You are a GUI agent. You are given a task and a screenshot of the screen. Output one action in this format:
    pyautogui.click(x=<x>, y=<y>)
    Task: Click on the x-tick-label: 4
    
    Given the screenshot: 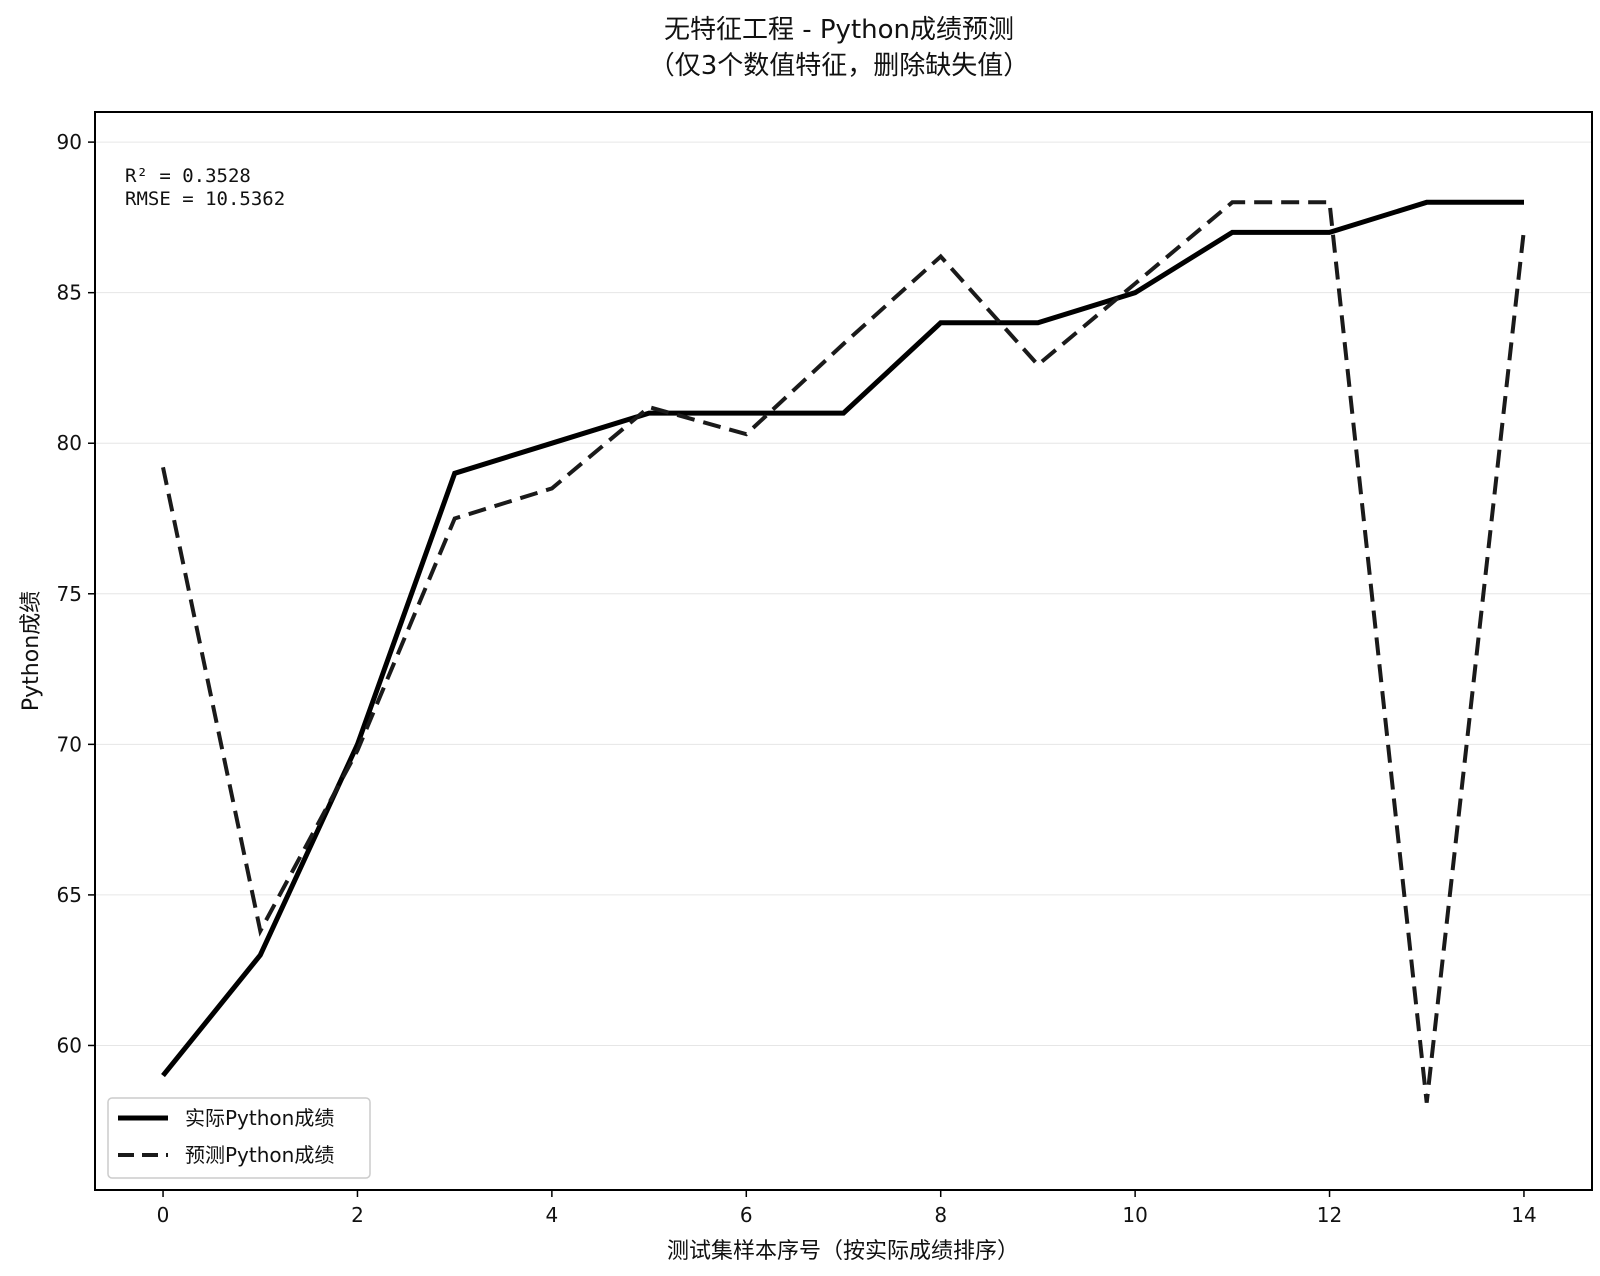 What is the action you would take?
    pyautogui.click(x=552, y=1215)
    